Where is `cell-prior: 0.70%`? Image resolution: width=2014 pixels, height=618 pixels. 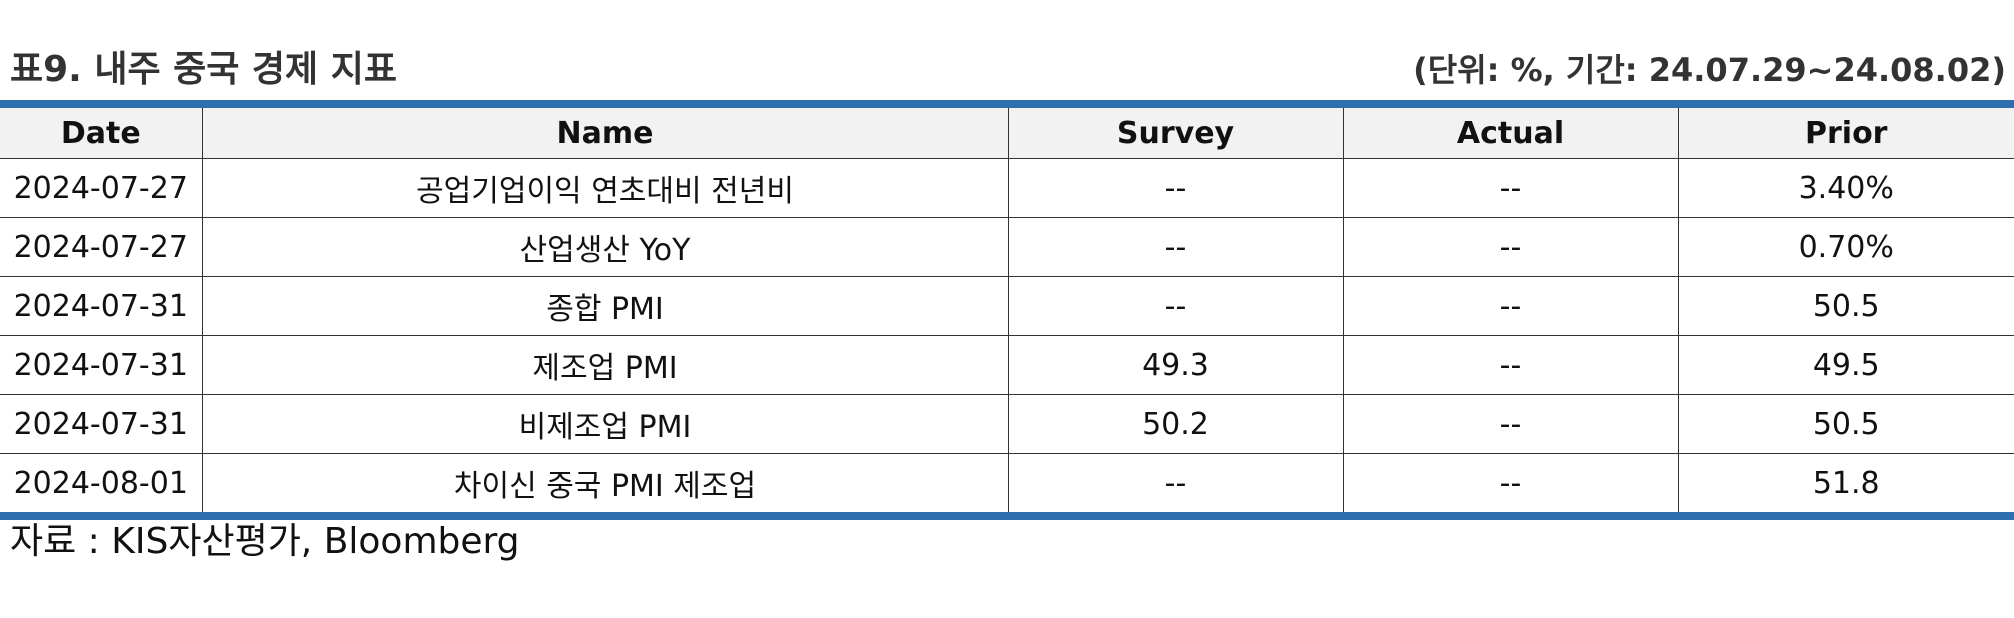
cell-prior: 0.70% is located at coordinates (1846, 247).